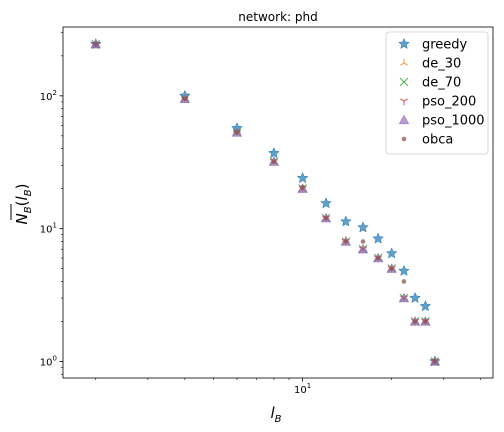  I want to click on svg-text: NB(lB), so click(23, 204).